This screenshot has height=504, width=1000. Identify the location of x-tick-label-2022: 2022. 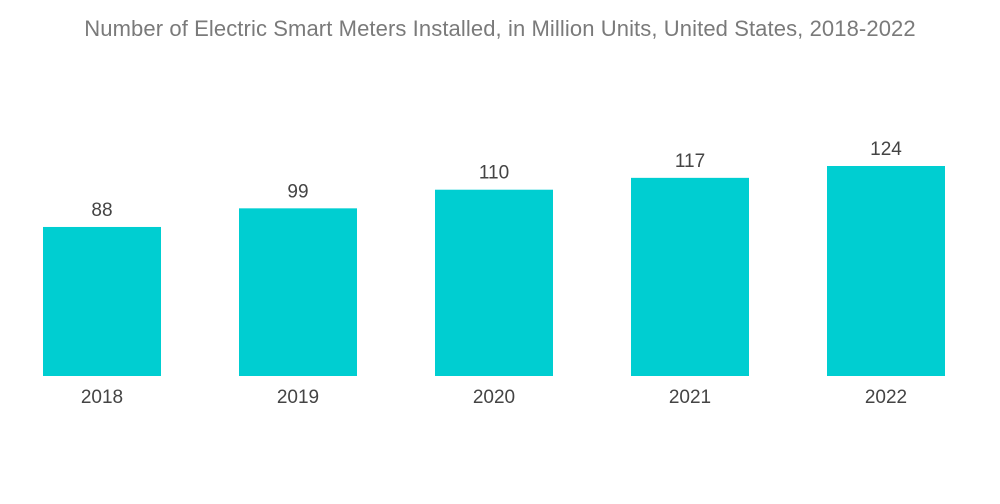
(886, 397).